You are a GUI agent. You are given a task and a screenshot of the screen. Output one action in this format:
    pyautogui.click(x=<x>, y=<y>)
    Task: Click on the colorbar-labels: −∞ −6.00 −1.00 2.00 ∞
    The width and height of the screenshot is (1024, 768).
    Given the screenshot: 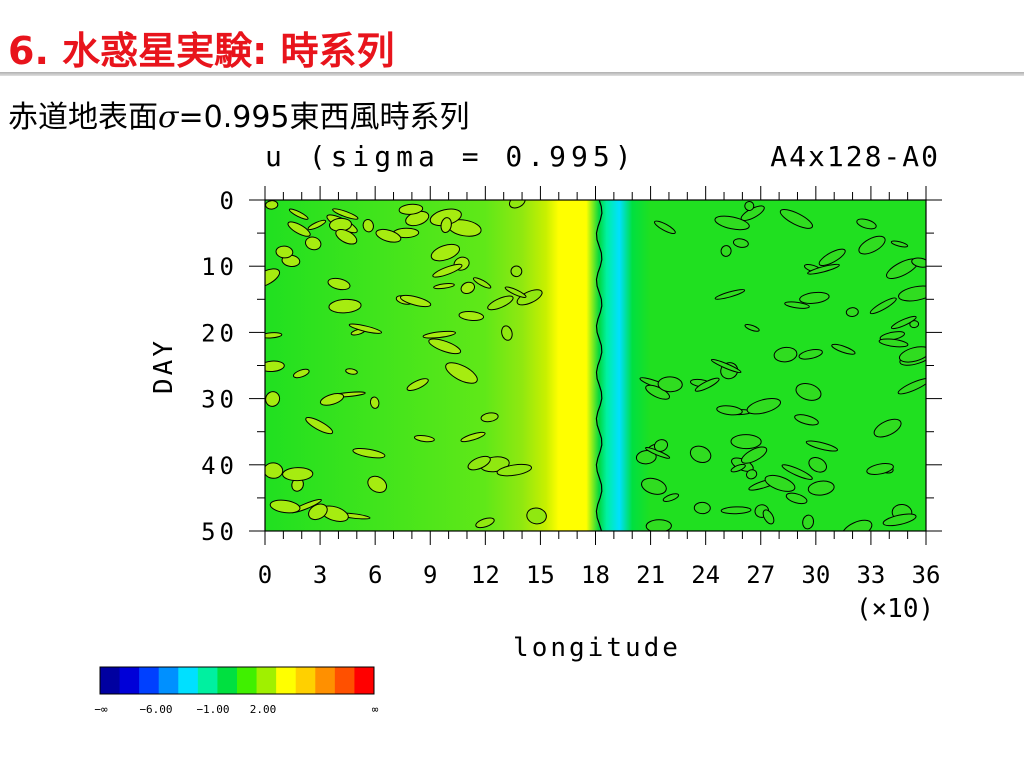 What is the action you would take?
    pyautogui.click(x=236, y=709)
    